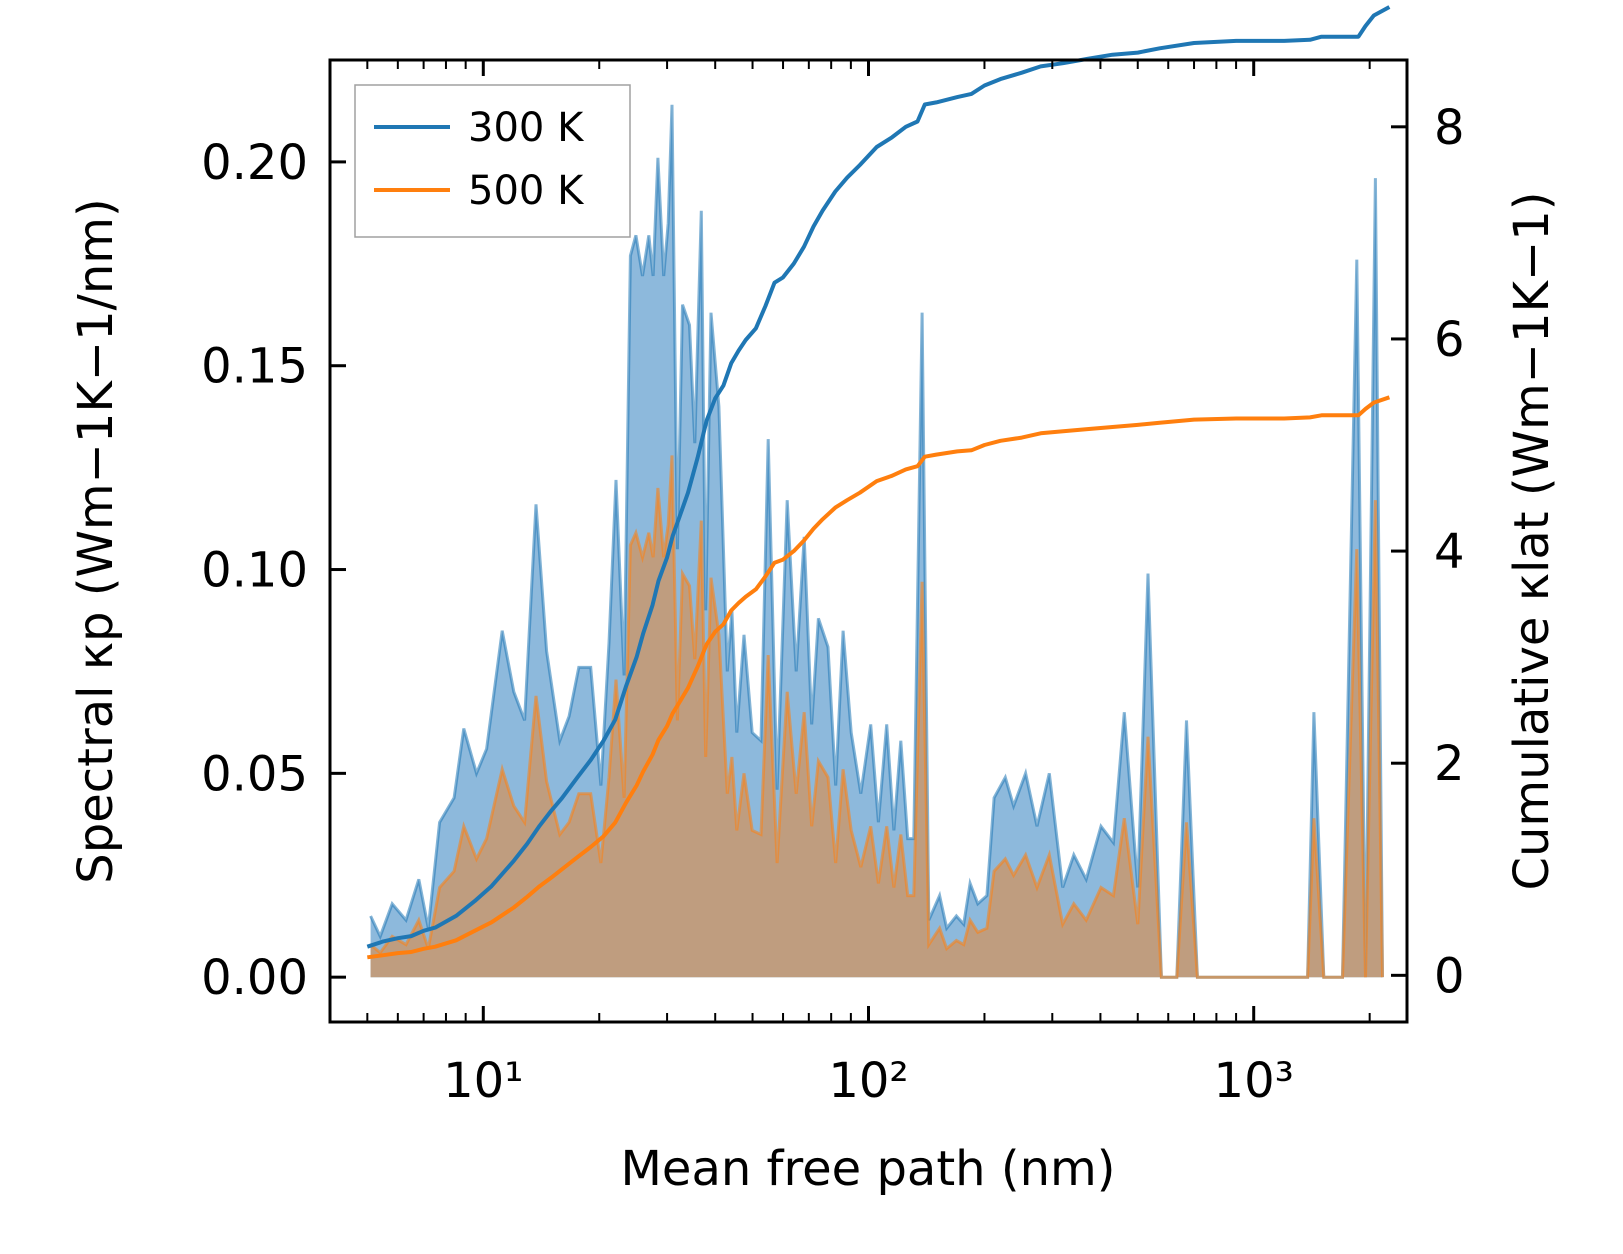 The image size is (1623, 1254). I want to click on x-tick-label: 10², so click(868, 1081).